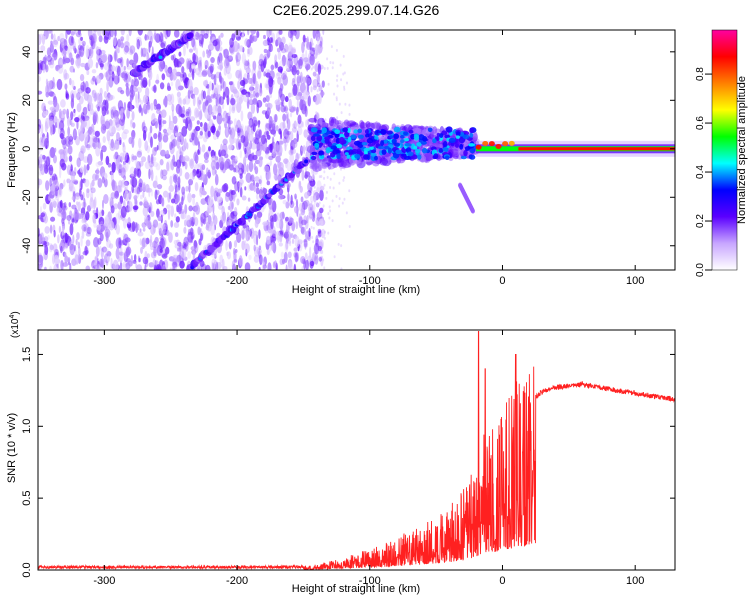 The image size is (750, 600). What do you see at coordinates (703, 172) in the screenshot?
I see `colorbar-ticks: 0.0 0.2 0.4 0.6 0.8` at bounding box center [703, 172].